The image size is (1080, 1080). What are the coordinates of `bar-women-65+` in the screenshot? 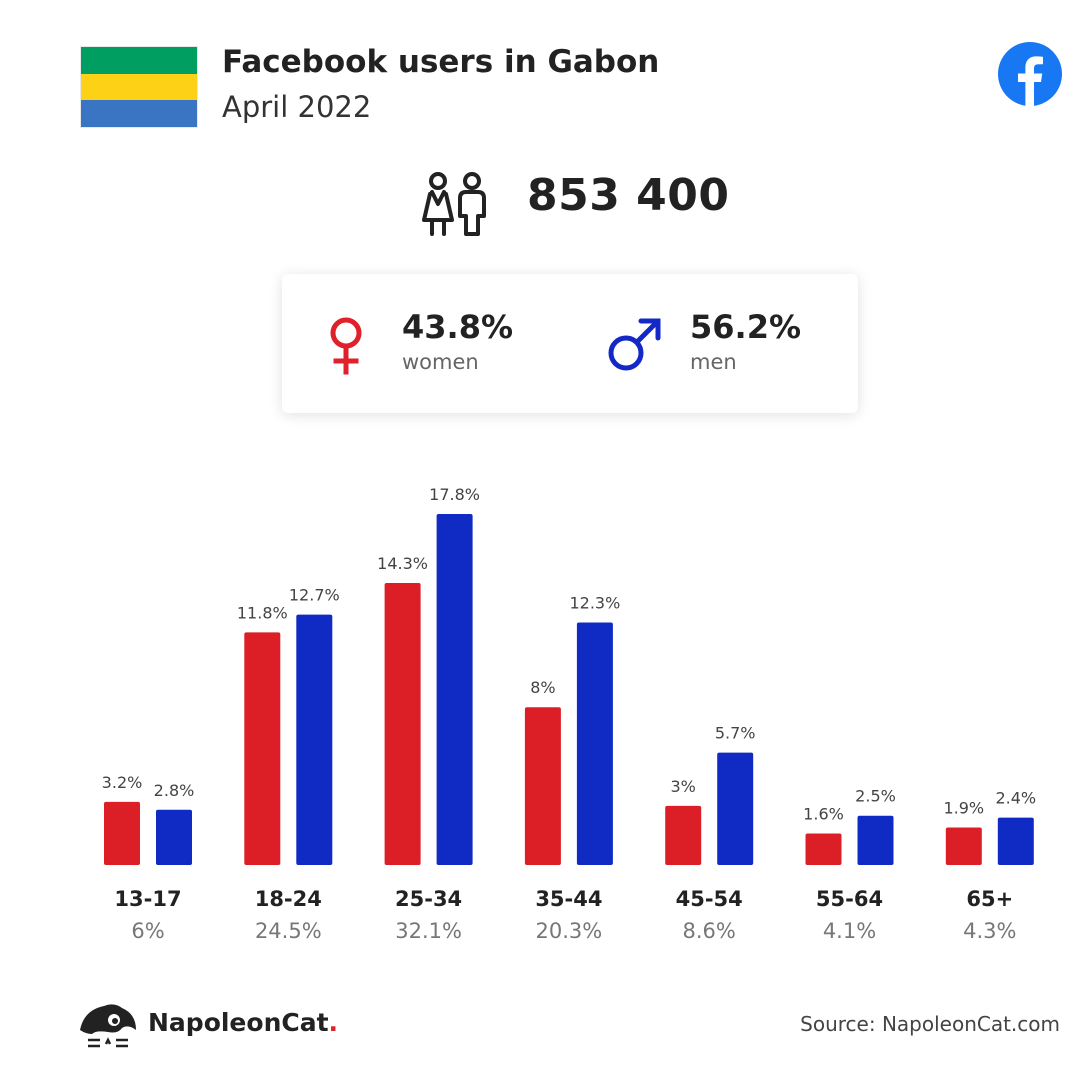 It's located at (963, 846).